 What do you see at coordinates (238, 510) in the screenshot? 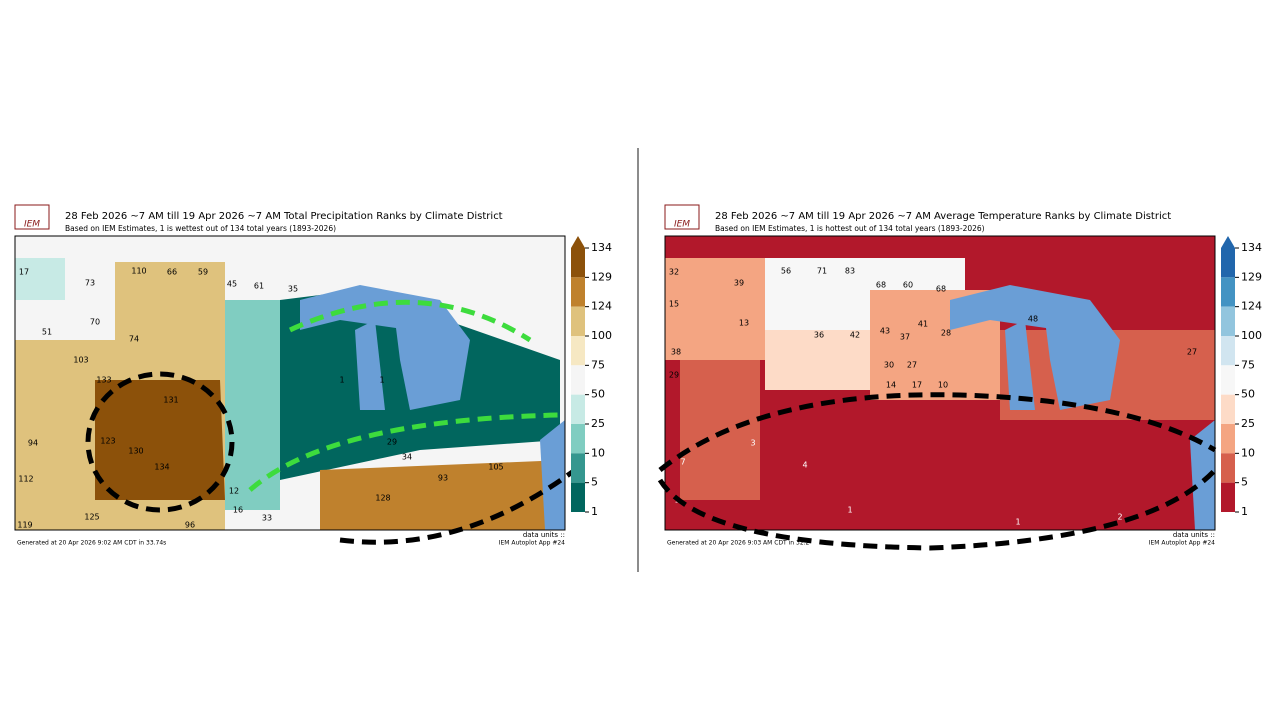
I see `district-rank: 16` at bounding box center [238, 510].